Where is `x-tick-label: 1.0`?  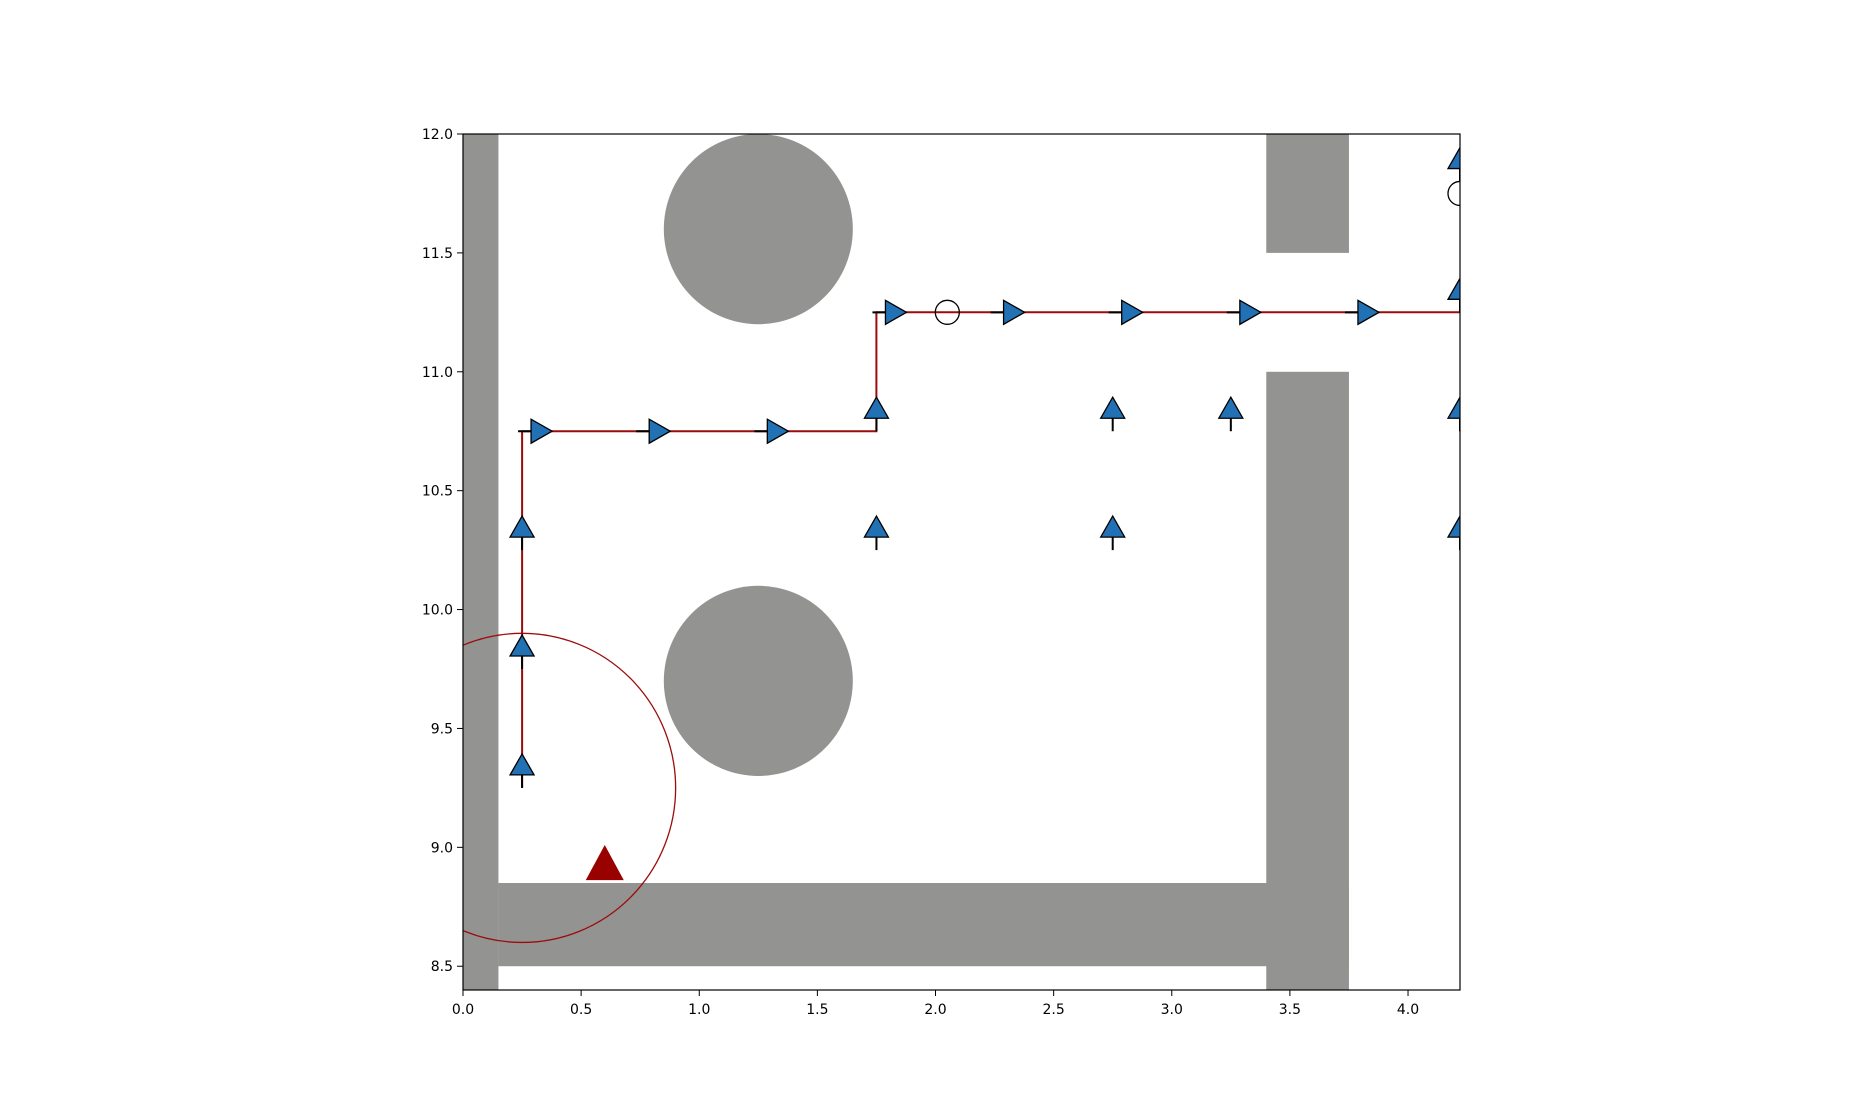
x-tick-label: 1.0 is located at coordinates (699, 1010).